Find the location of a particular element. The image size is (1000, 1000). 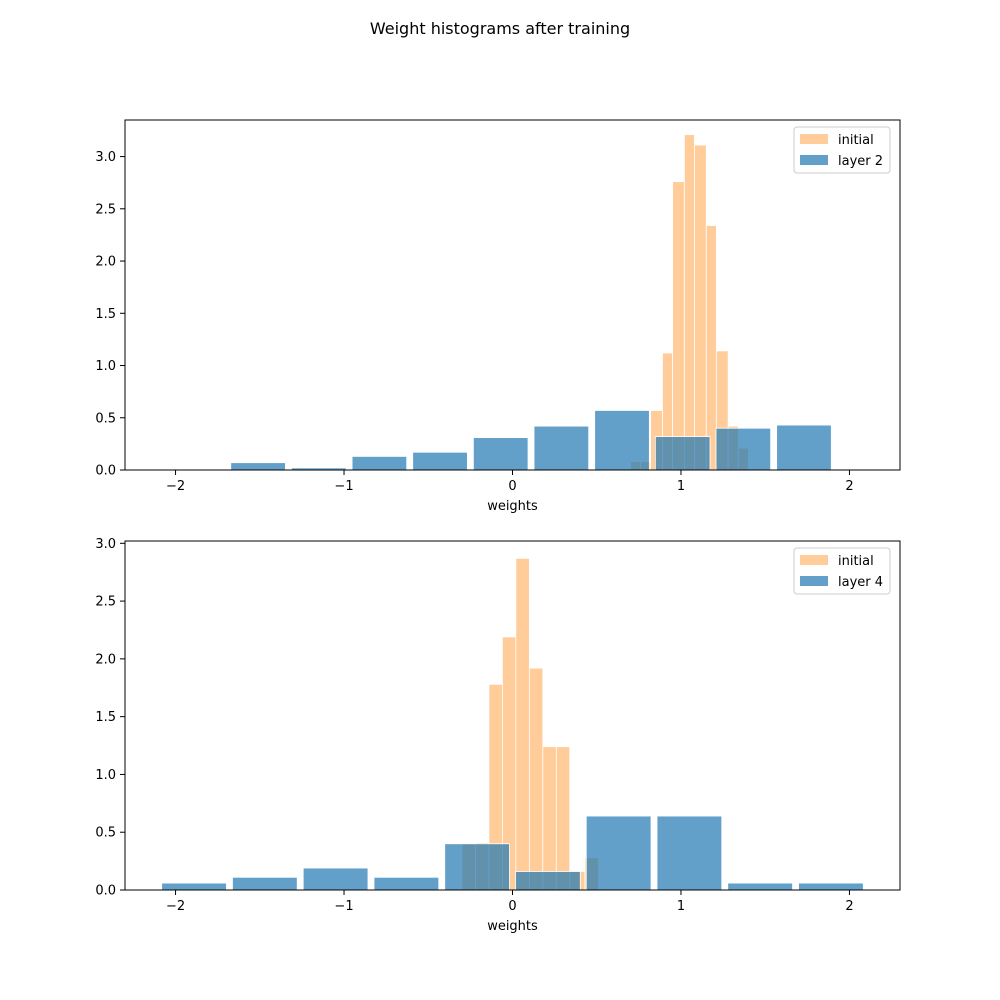

legend-label: layer 4 is located at coordinates (860, 582).